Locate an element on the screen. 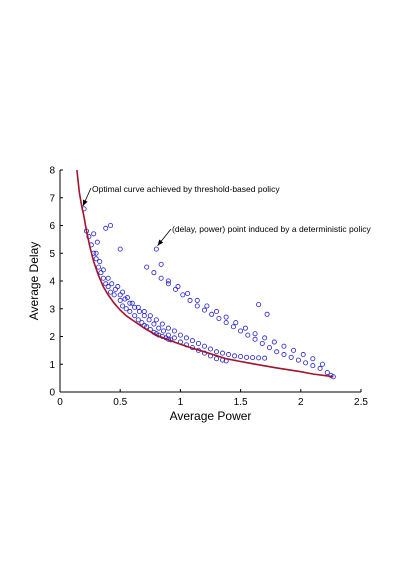 Image resolution: width=407 pixels, height=573 pixels. y-tick-label: 4 is located at coordinates (52, 282).